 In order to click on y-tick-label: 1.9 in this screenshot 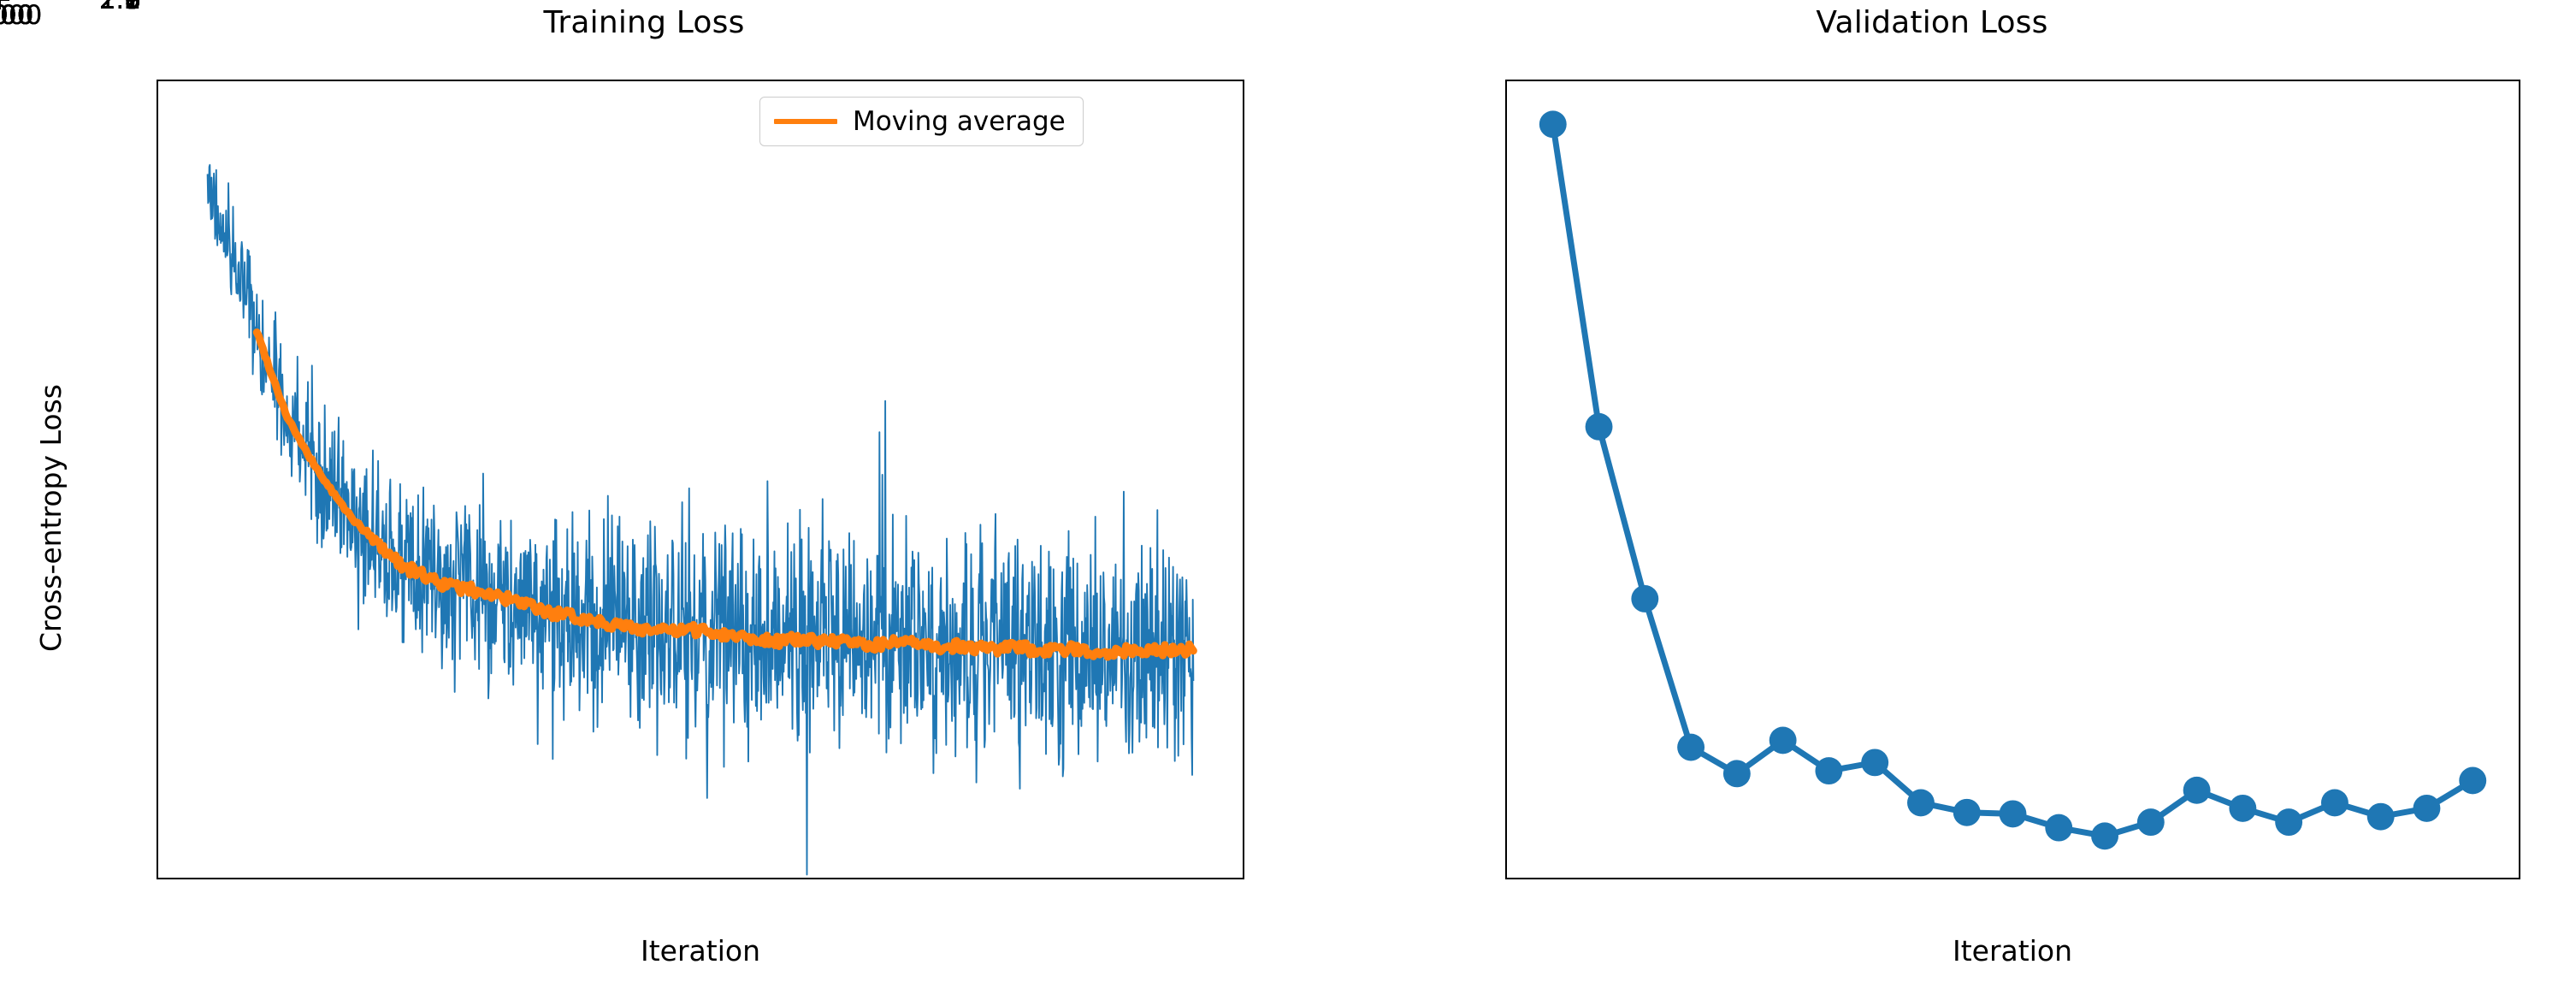, I will do `click(119, 7)`.